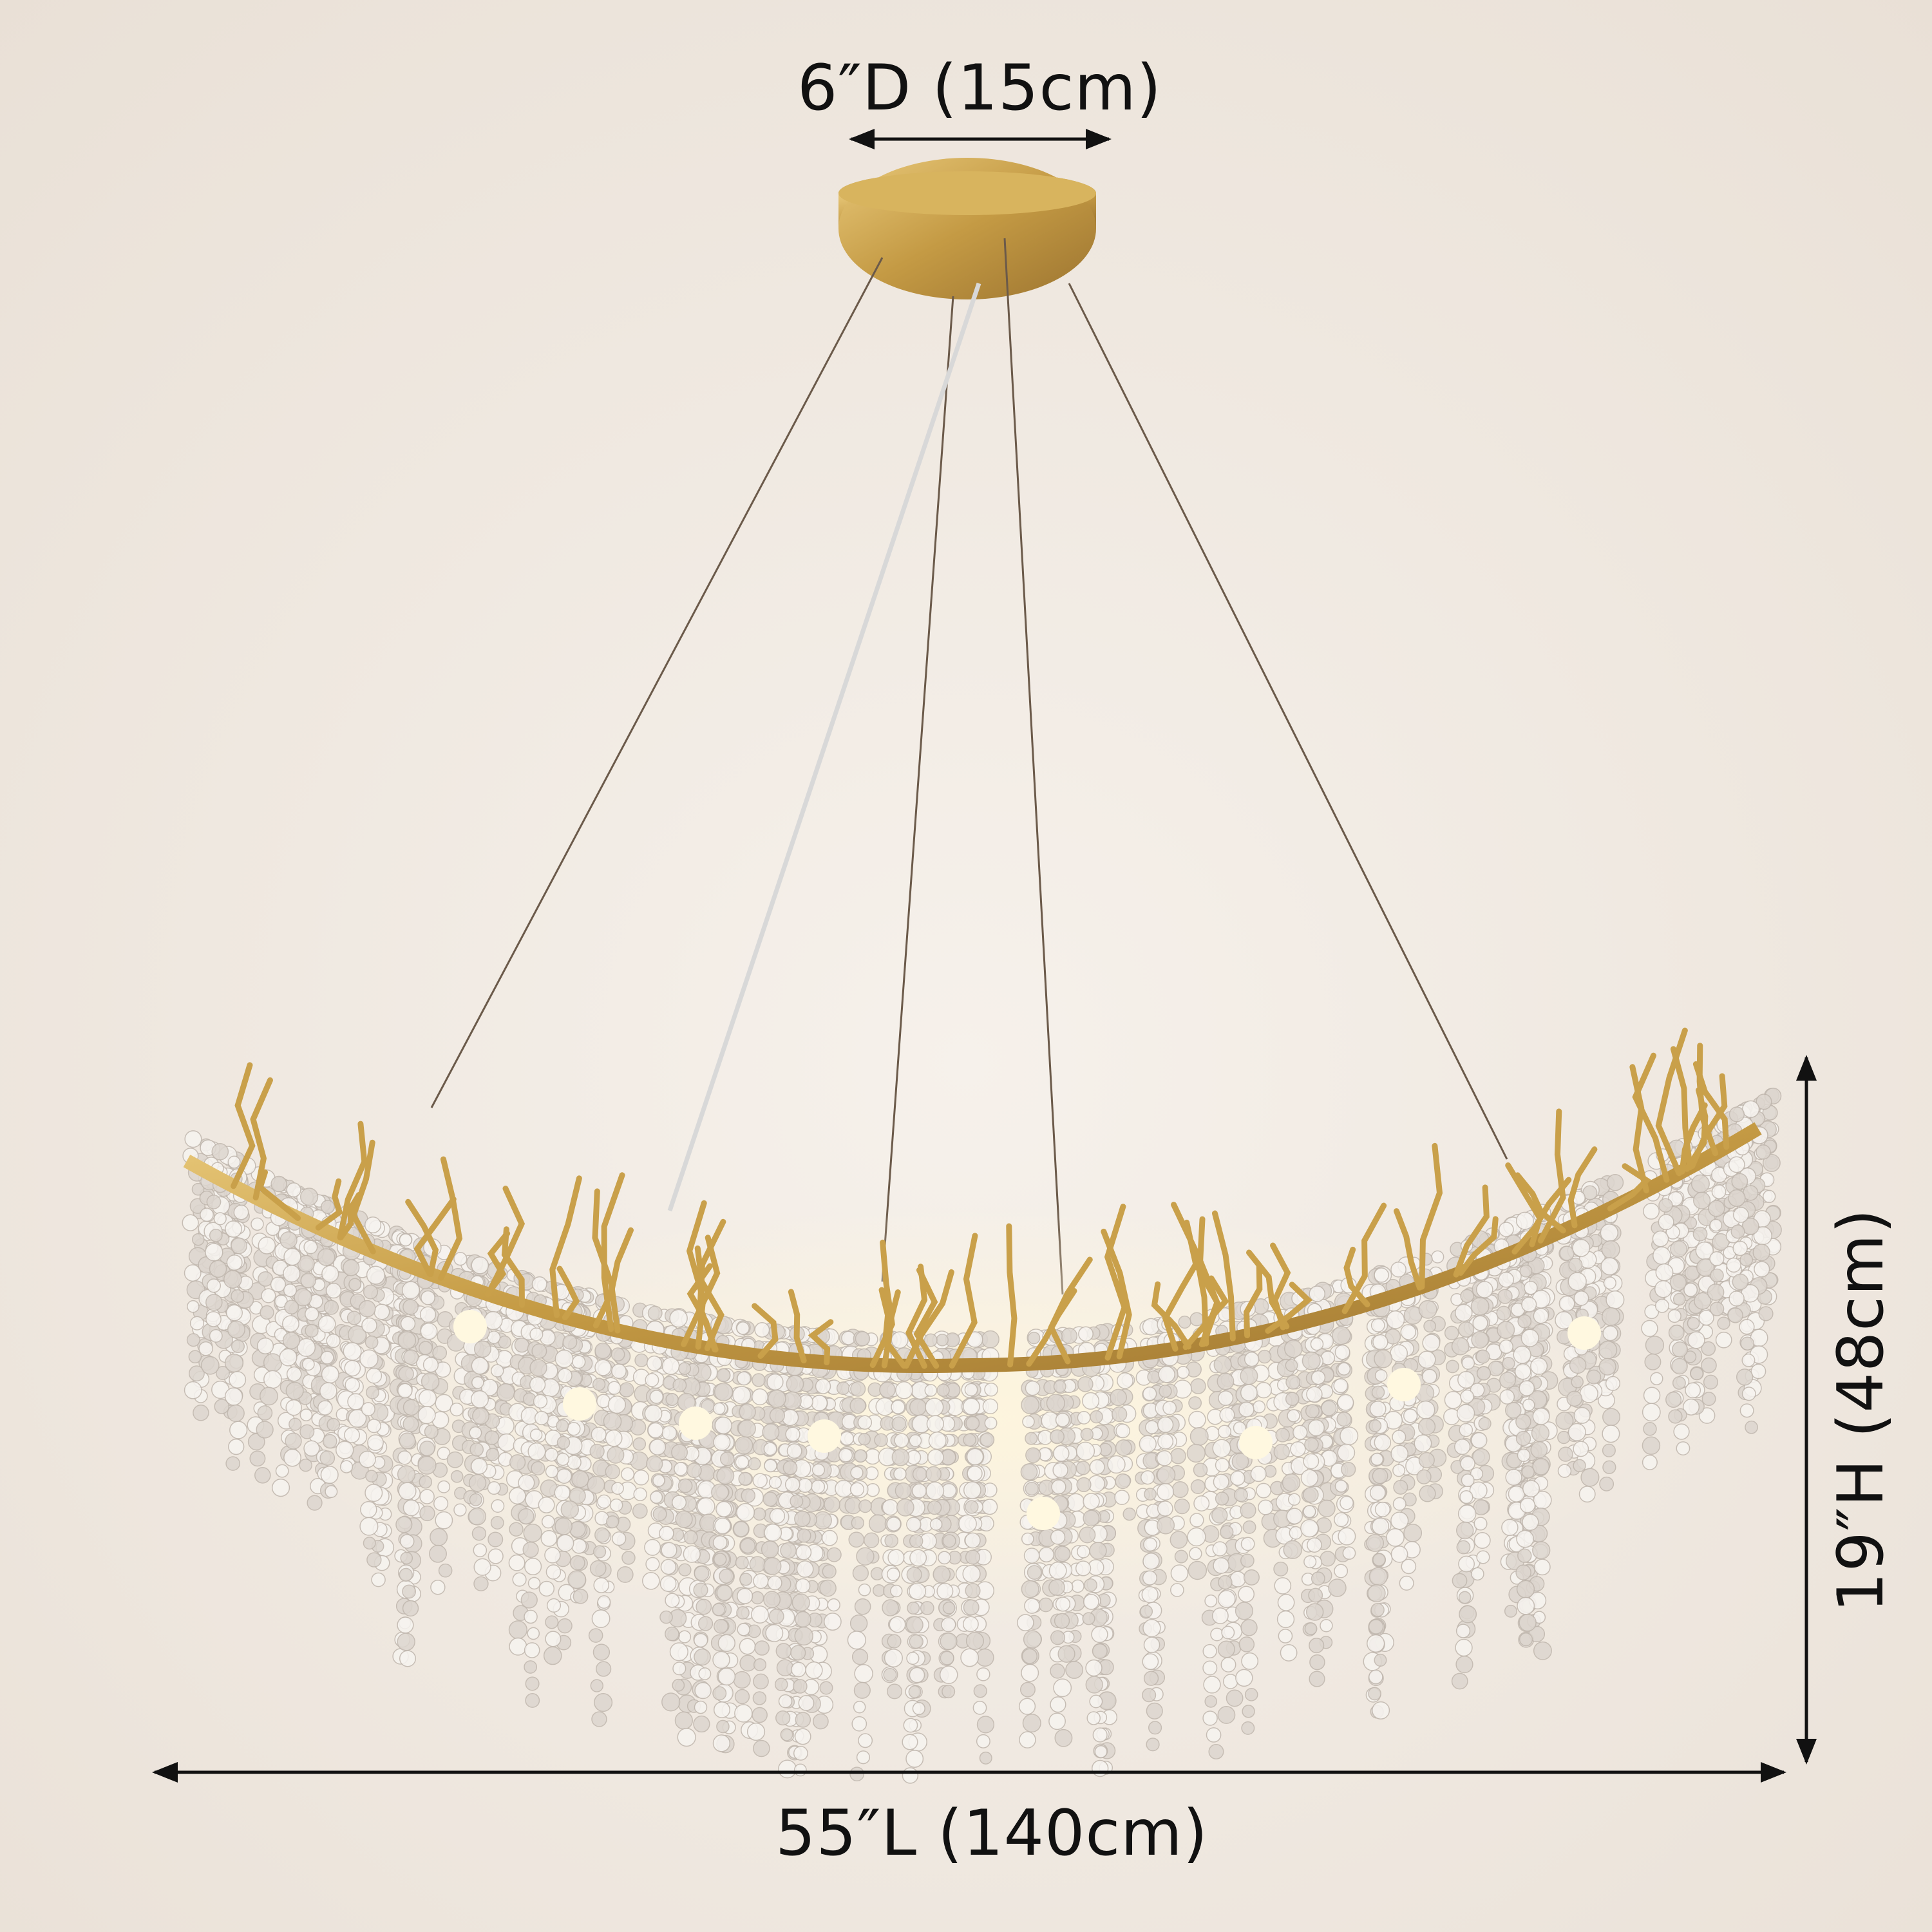 The height and width of the screenshot is (1932, 1932). What do you see at coordinates (1861, 1411) in the screenshot?
I see `height-label: 19″H (48cm)` at bounding box center [1861, 1411].